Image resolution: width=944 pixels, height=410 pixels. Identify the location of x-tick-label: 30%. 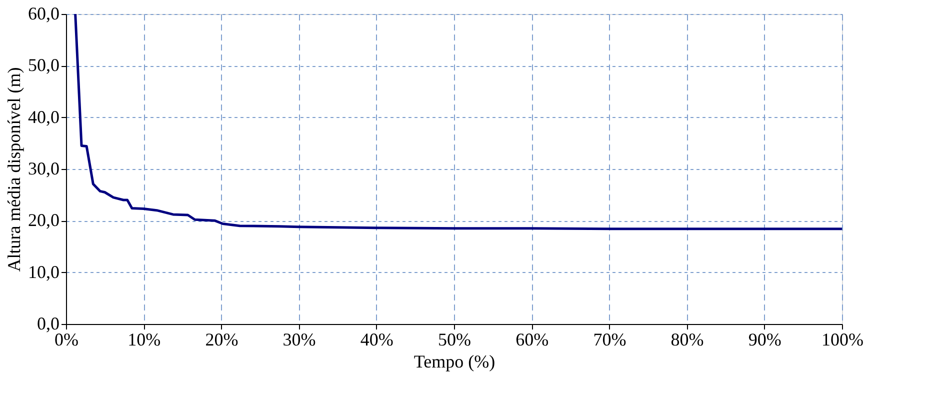
(299, 340).